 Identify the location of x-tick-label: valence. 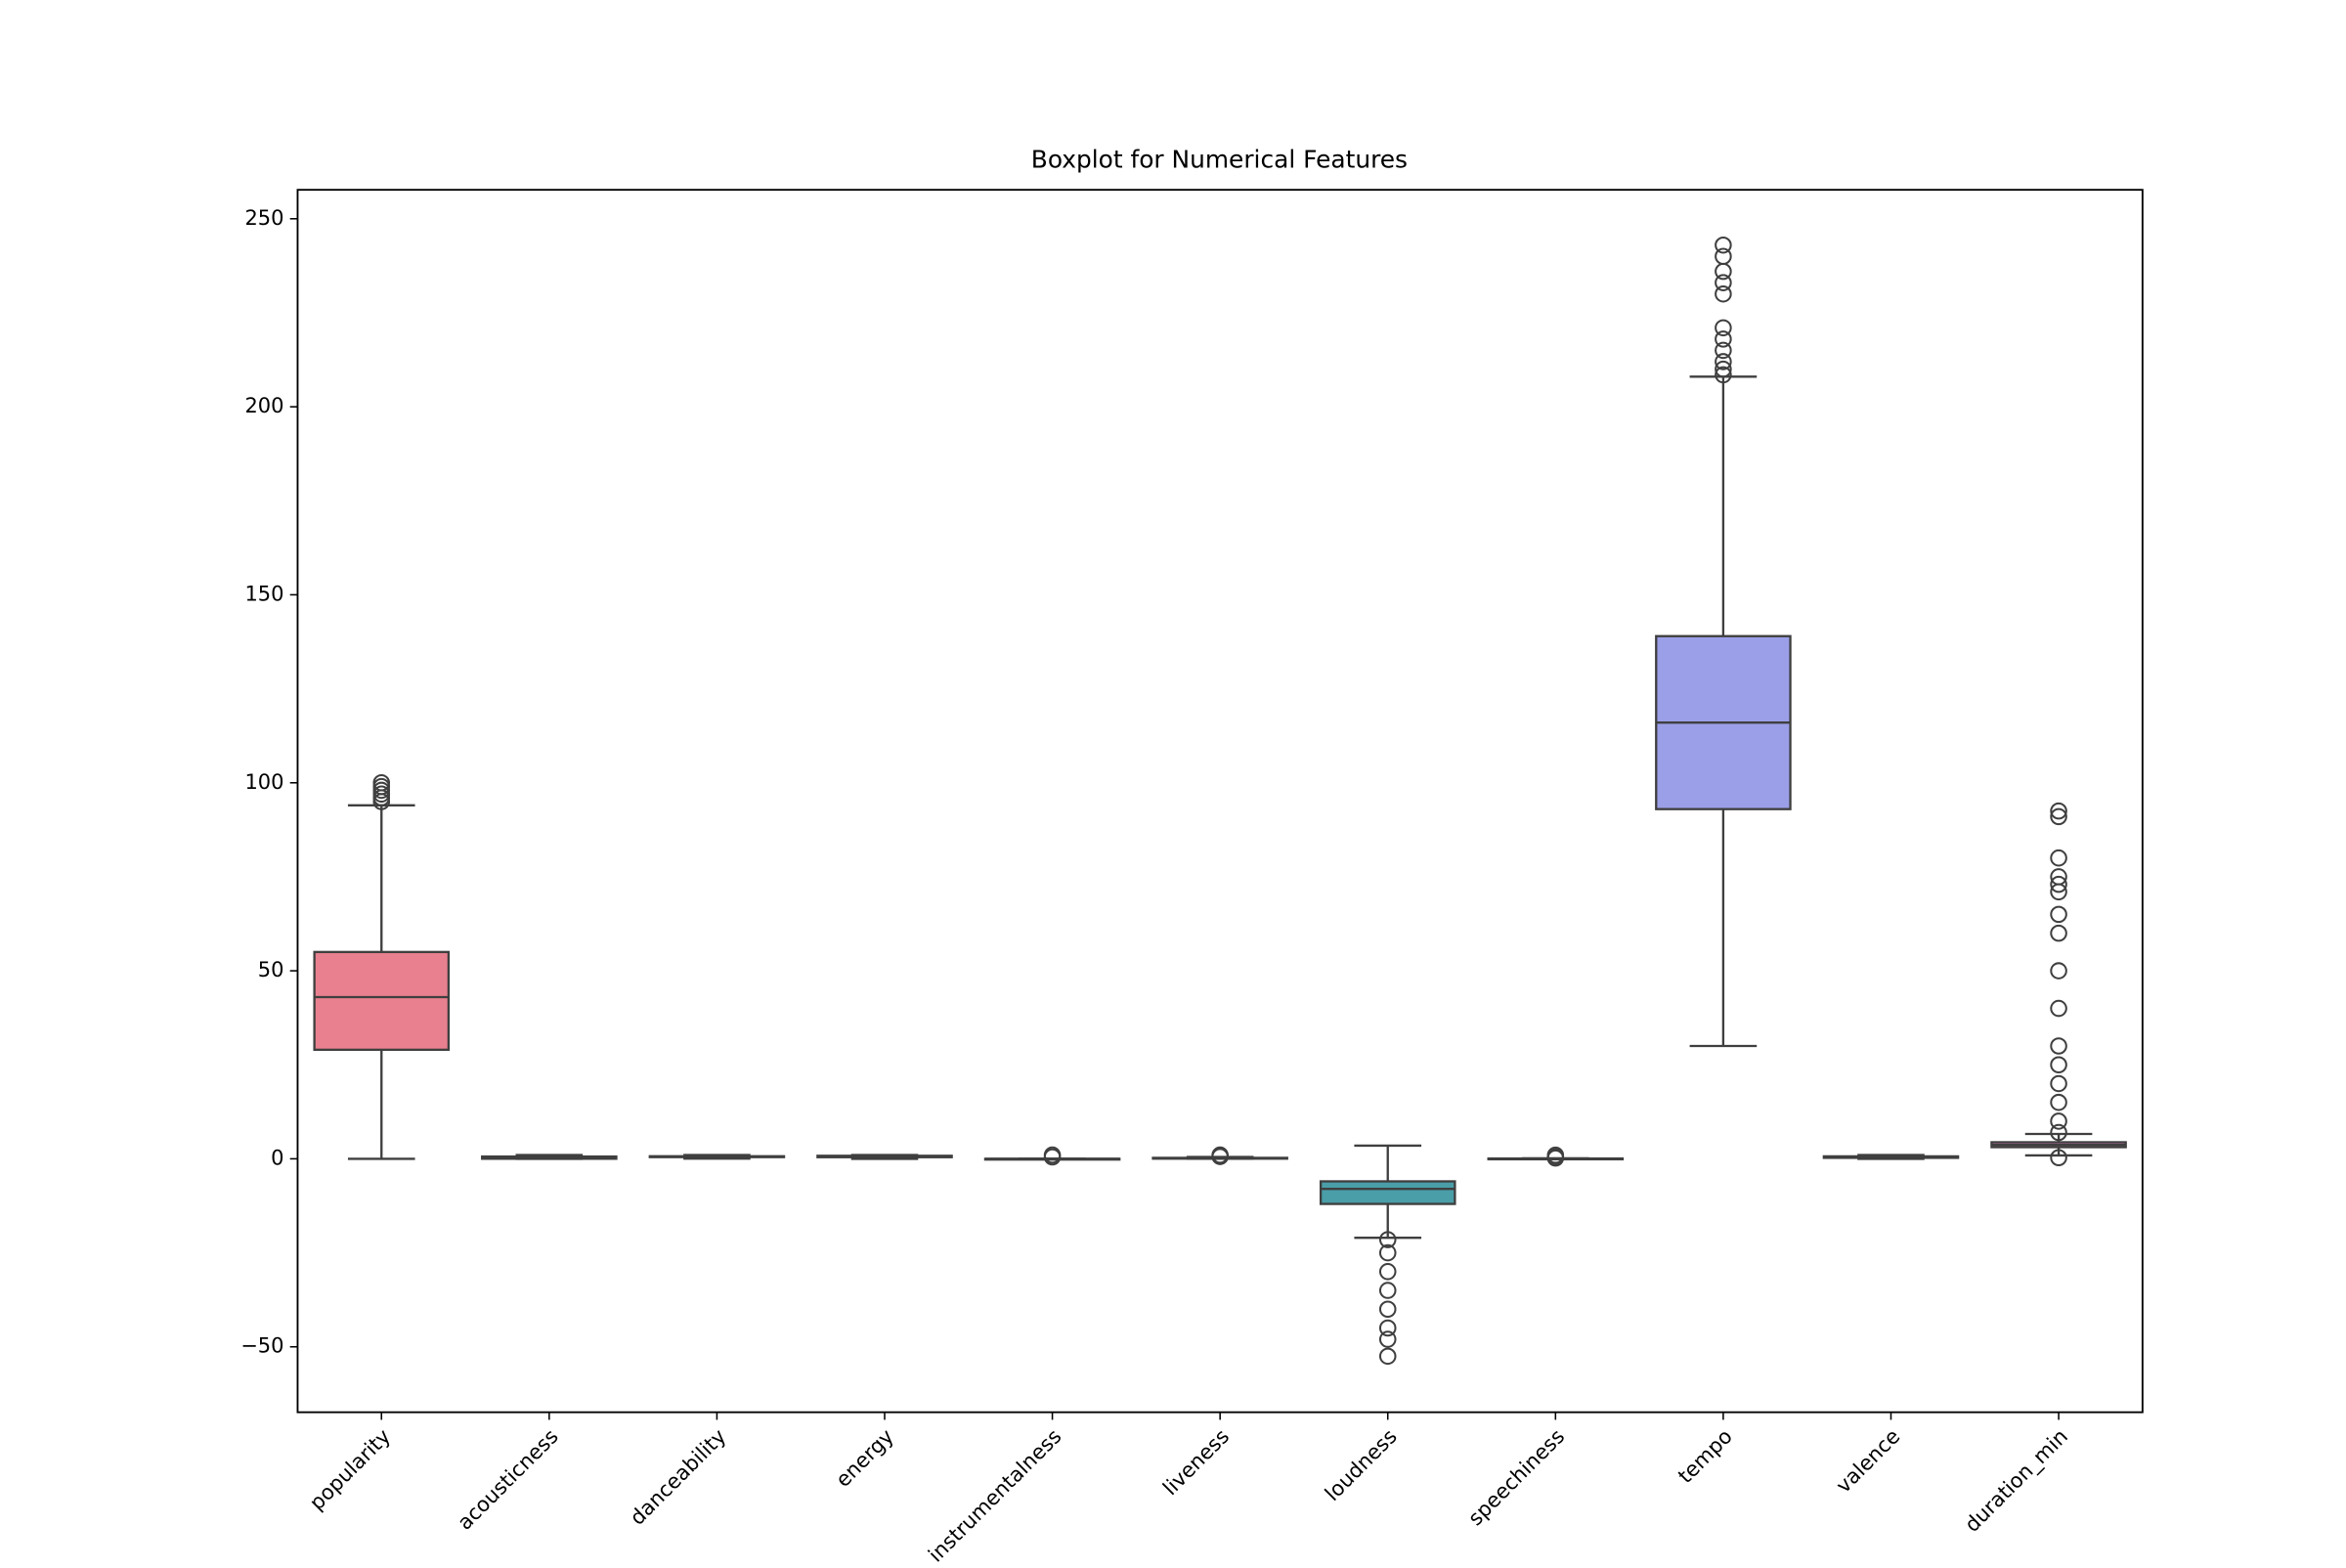
(1868, 1461).